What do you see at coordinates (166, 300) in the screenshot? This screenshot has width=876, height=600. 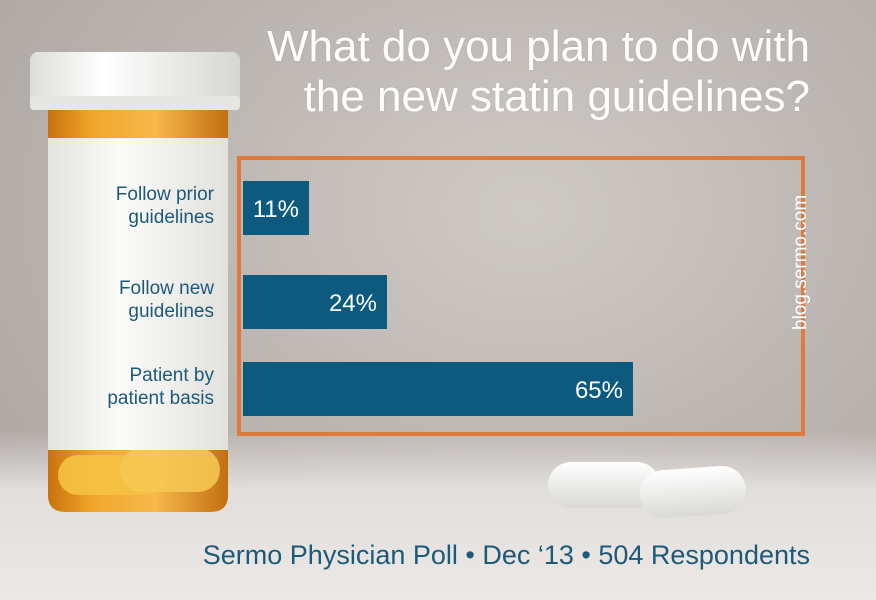 I see `category-label-2: Follow new guidelines` at bounding box center [166, 300].